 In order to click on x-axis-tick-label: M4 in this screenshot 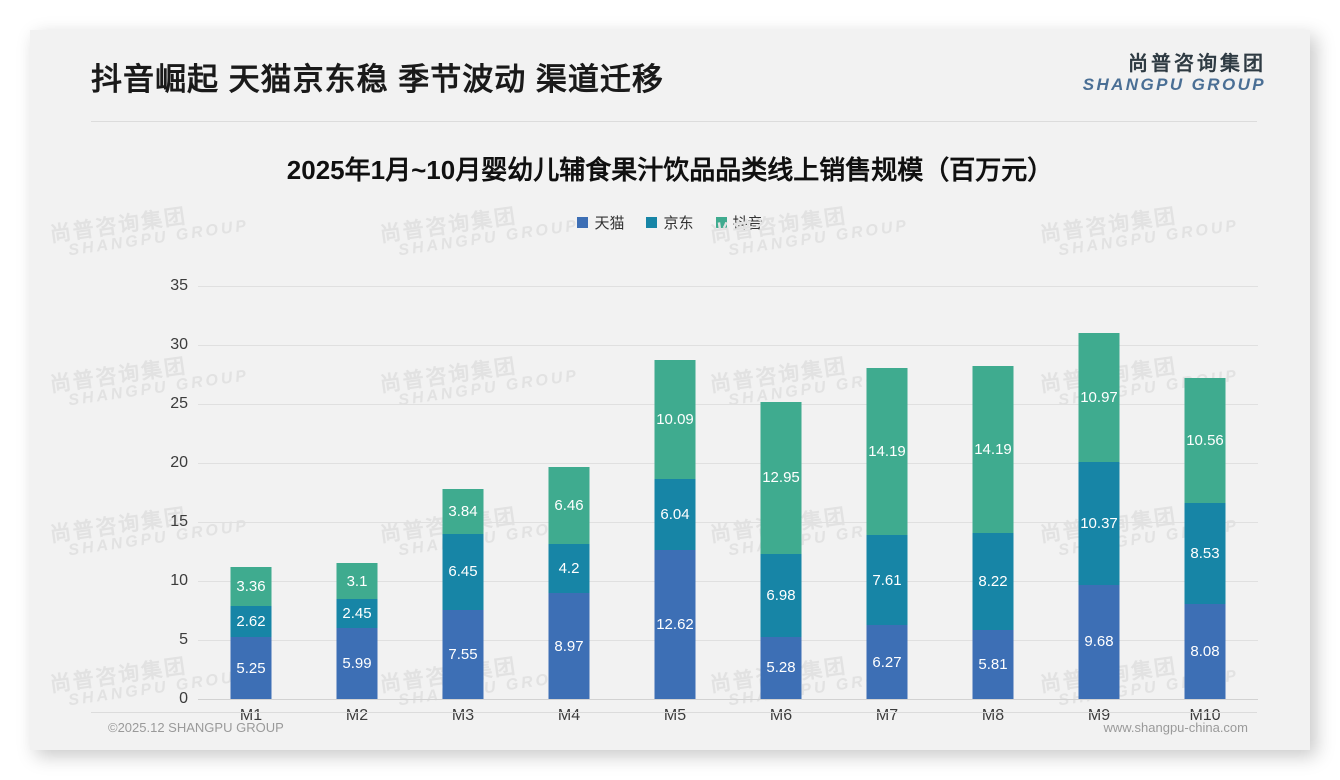, I will do `click(569, 715)`.